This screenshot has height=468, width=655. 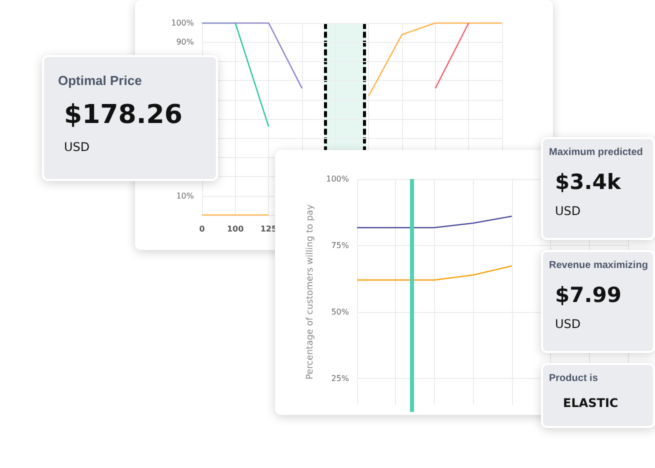 What do you see at coordinates (588, 182) in the screenshot?
I see `annotation: $3.4k` at bounding box center [588, 182].